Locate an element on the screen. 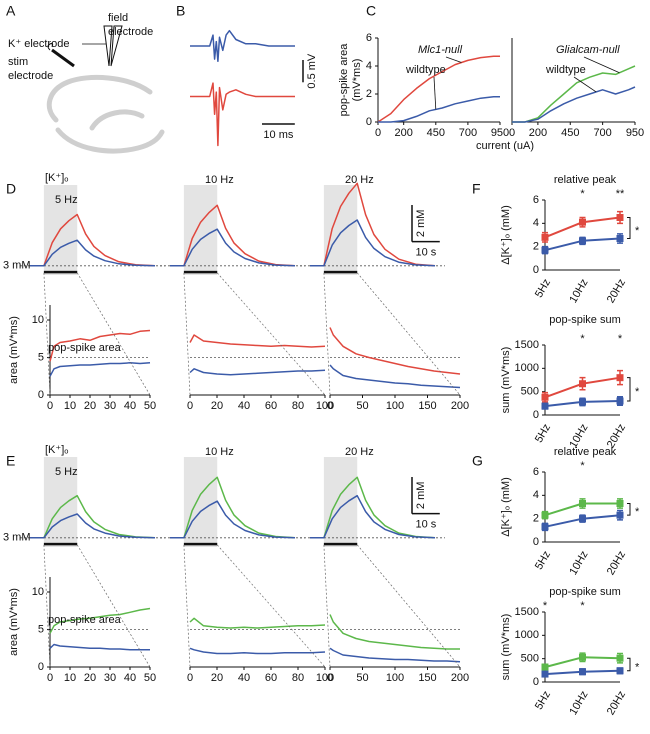 This screenshot has height=734, width=650. panel-label: G is located at coordinates (477, 461).